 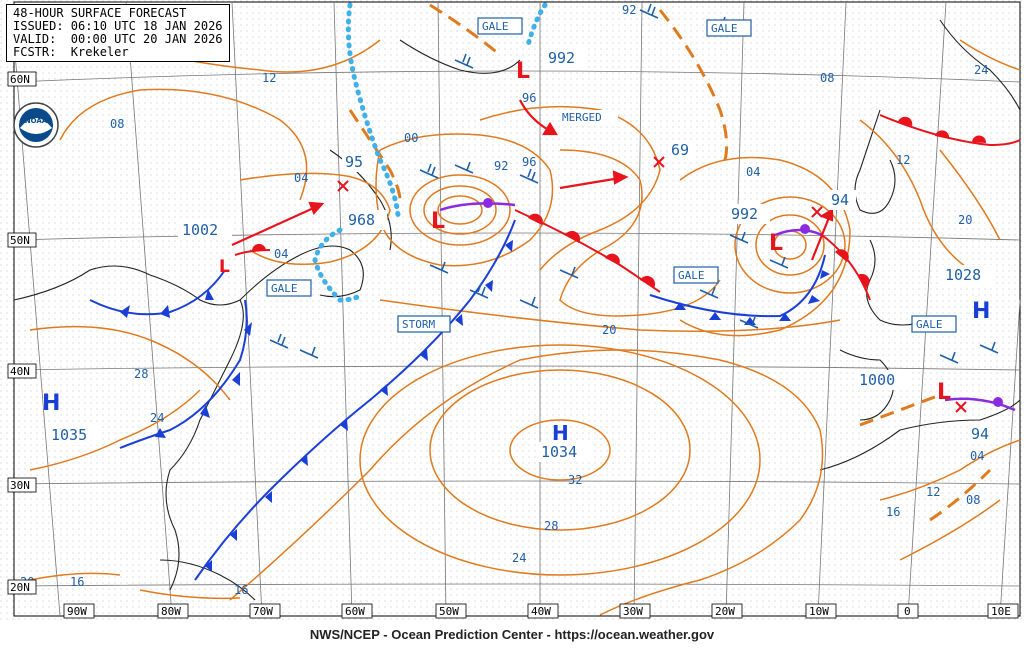 I want to click on lon-label: 0, so click(x=907, y=611).